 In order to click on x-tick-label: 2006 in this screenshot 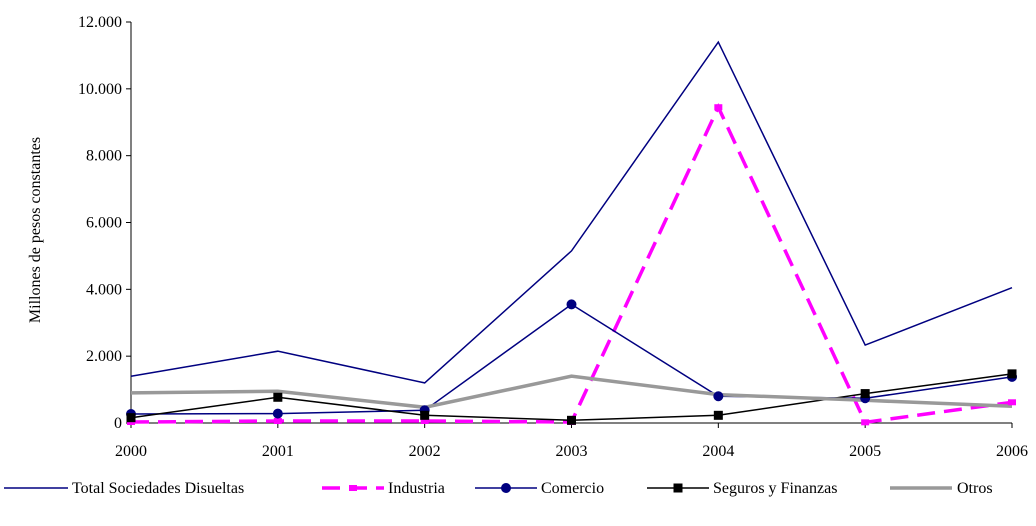, I will do `click(1012, 451)`.